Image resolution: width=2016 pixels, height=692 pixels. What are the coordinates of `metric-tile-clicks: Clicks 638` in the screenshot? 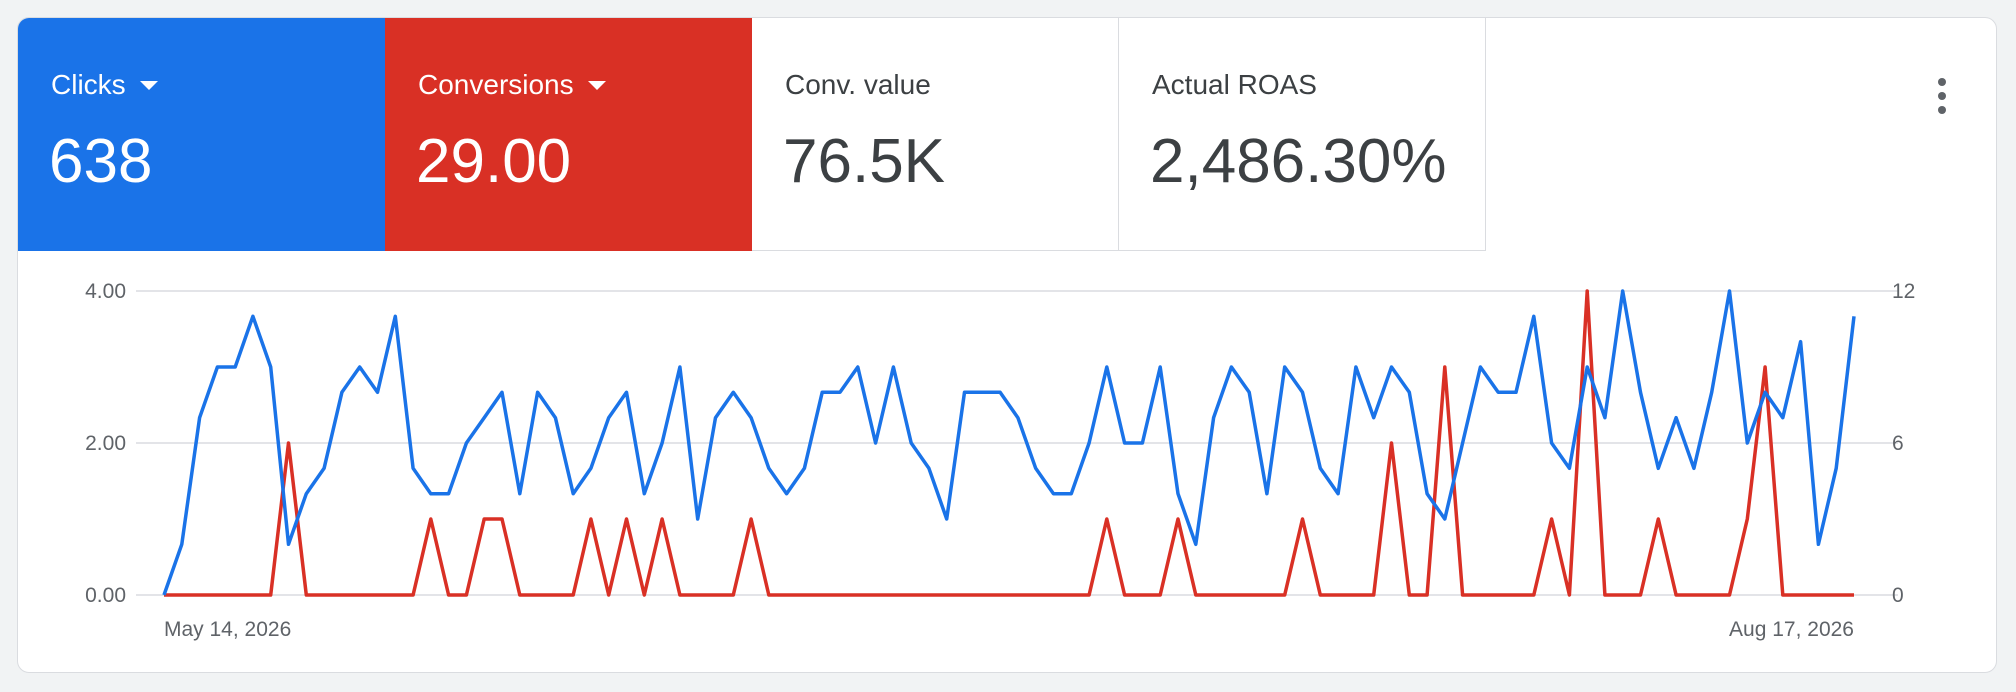 It's located at (201, 134).